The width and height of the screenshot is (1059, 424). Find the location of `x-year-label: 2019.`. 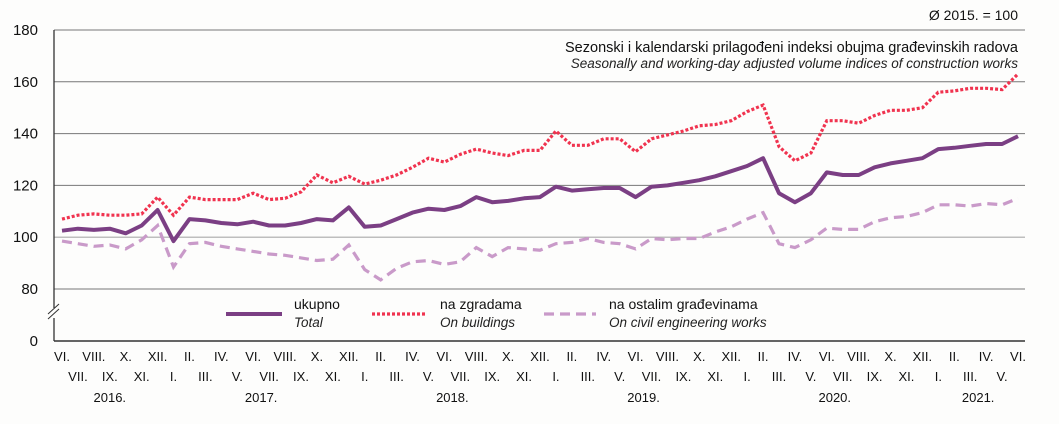

x-year-label: 2019. is located at coordinates (643, 397).